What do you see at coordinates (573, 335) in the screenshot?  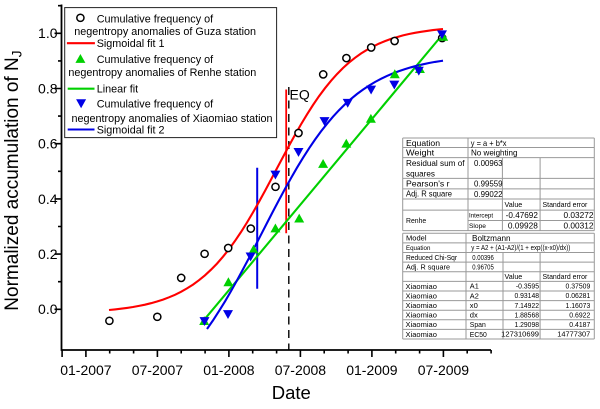 I see `svg-text: 14777307` at bounding box center [573, 335].